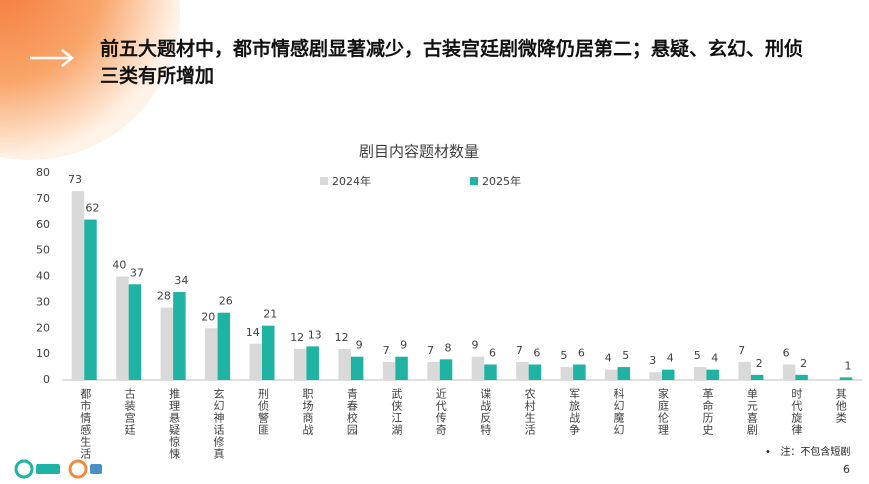 The width and height of the screenshot is (869, 484). I want to click on value-label: 1, so click(848, 365).